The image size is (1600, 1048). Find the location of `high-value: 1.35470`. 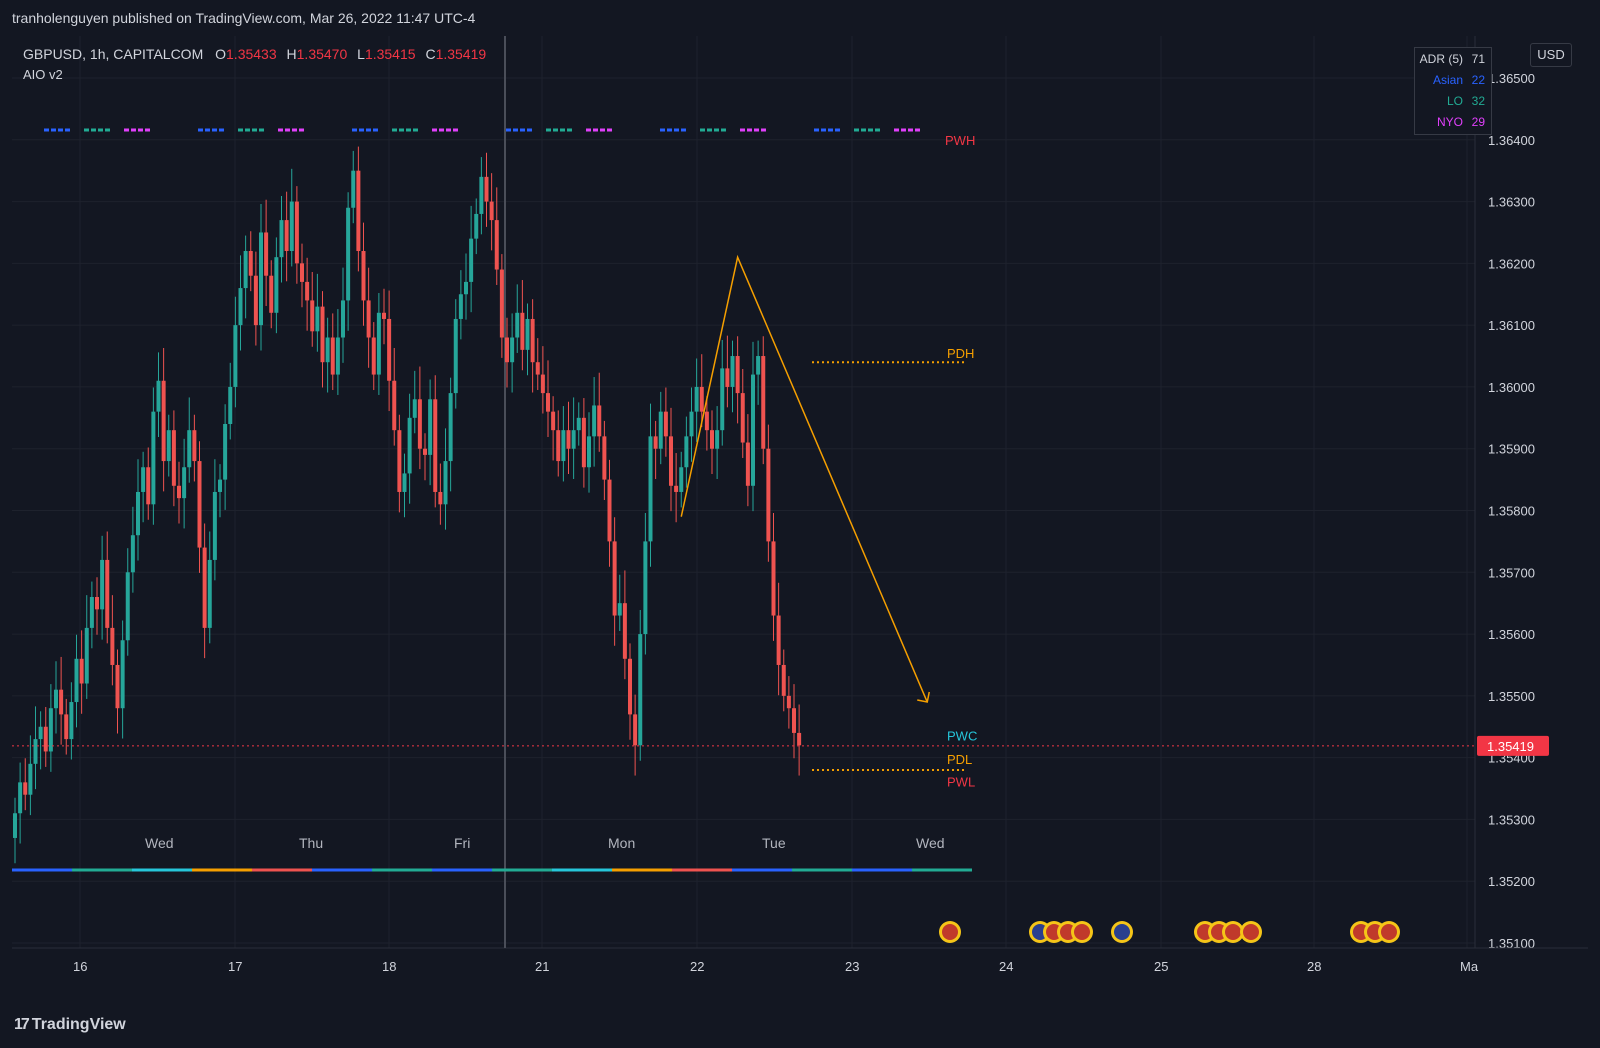

high-value: 1.35470 is located at coordinates (322, 54).